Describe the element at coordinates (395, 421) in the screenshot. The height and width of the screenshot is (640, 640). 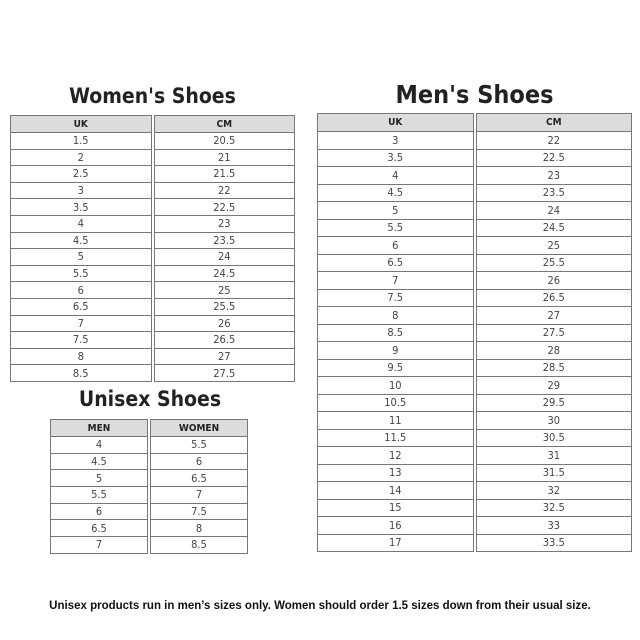
I see `table-cell: 11` at that location.